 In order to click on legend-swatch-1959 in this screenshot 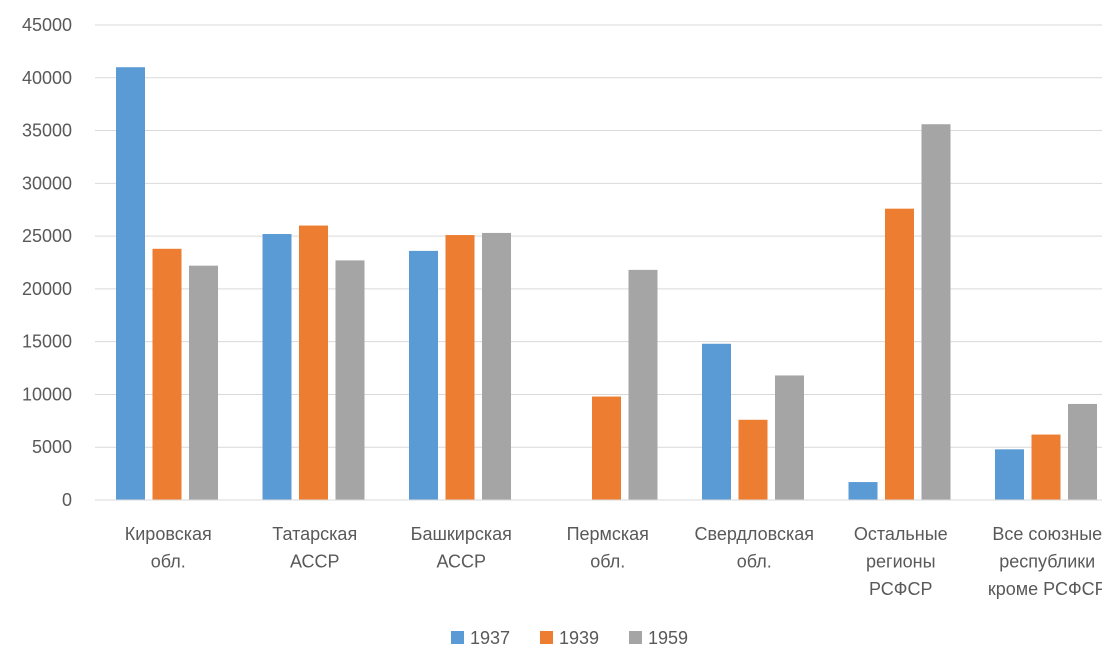, I will do `click(635, 637)`.